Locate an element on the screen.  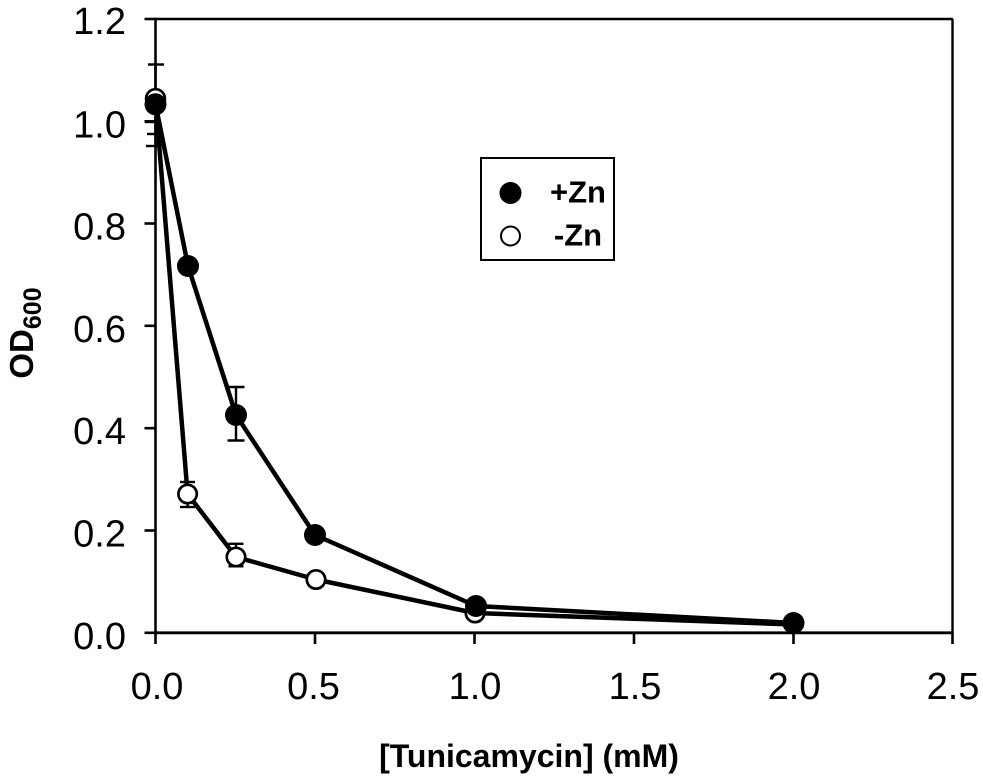
svg-text: 1.5 is located at coordinates (635, 687).